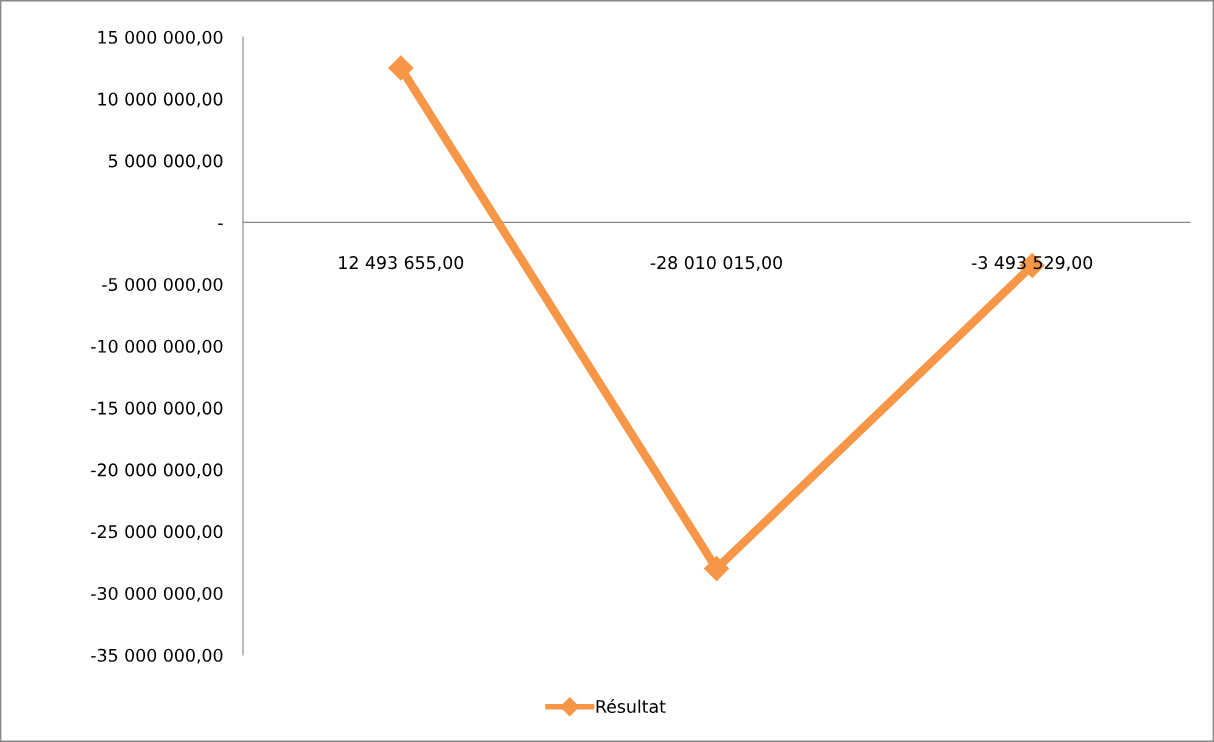 The width and height of the screenshot is (1214, 742). I want to click on y-tick-label: -30 000 000,00, so click(157, 594).